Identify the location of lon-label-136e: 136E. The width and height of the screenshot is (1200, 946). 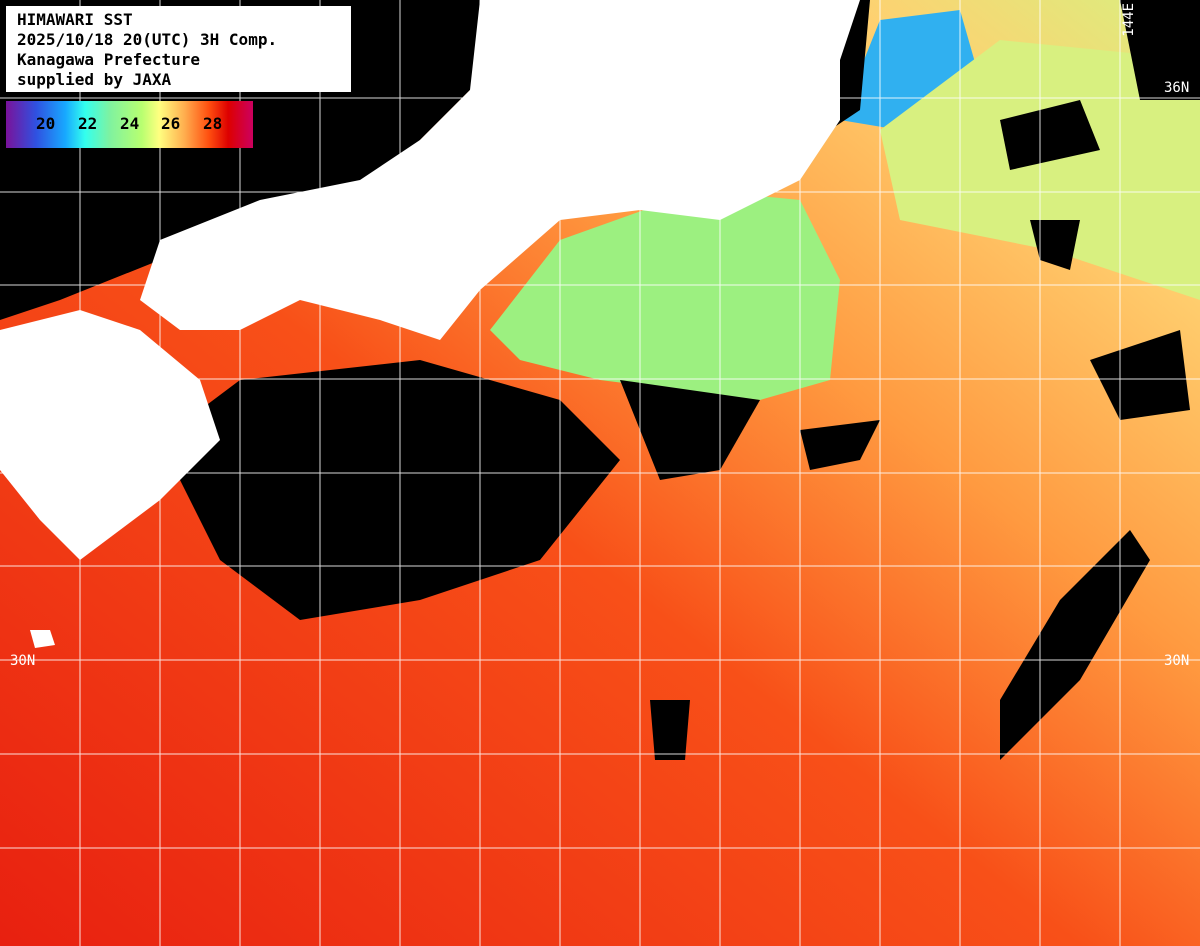
(489, 20).